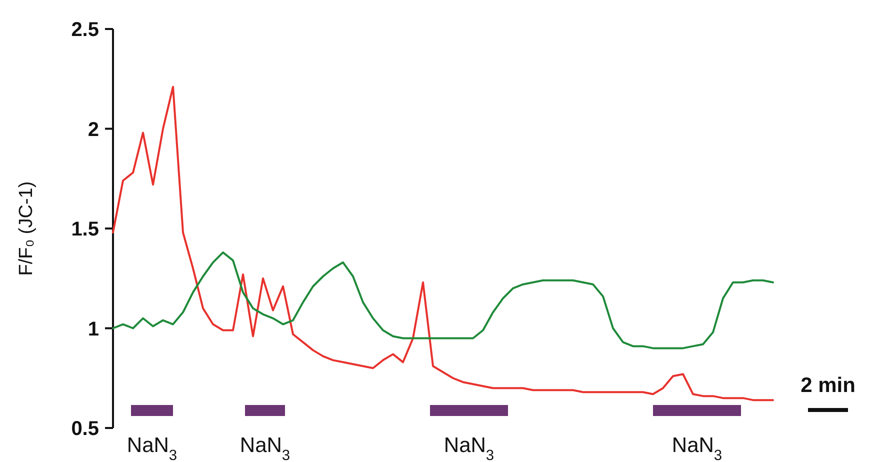 Image resolution: width=870 pixels, height=462 pixels. I want to click on y-tick-label: 0.5, so click(85, 429).